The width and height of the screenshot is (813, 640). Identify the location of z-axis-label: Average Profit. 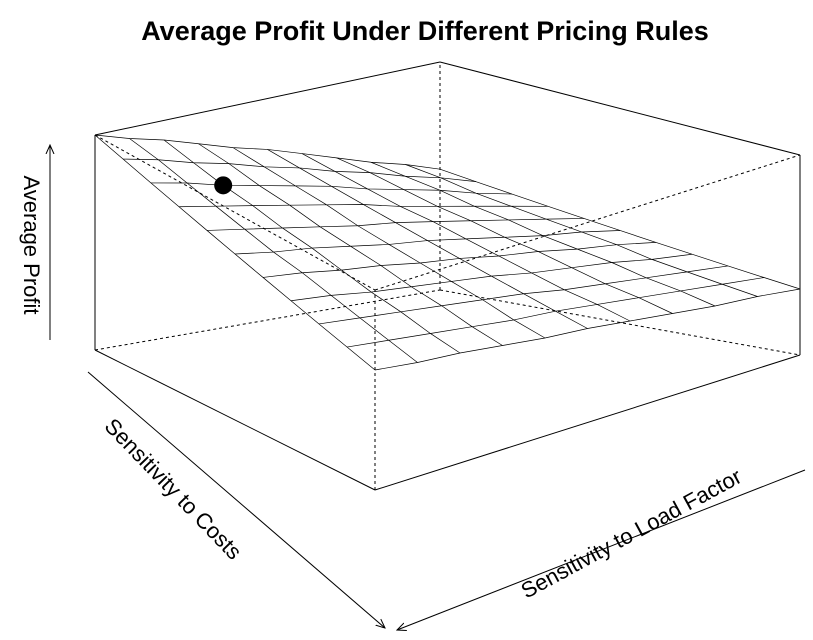
(31, 244).